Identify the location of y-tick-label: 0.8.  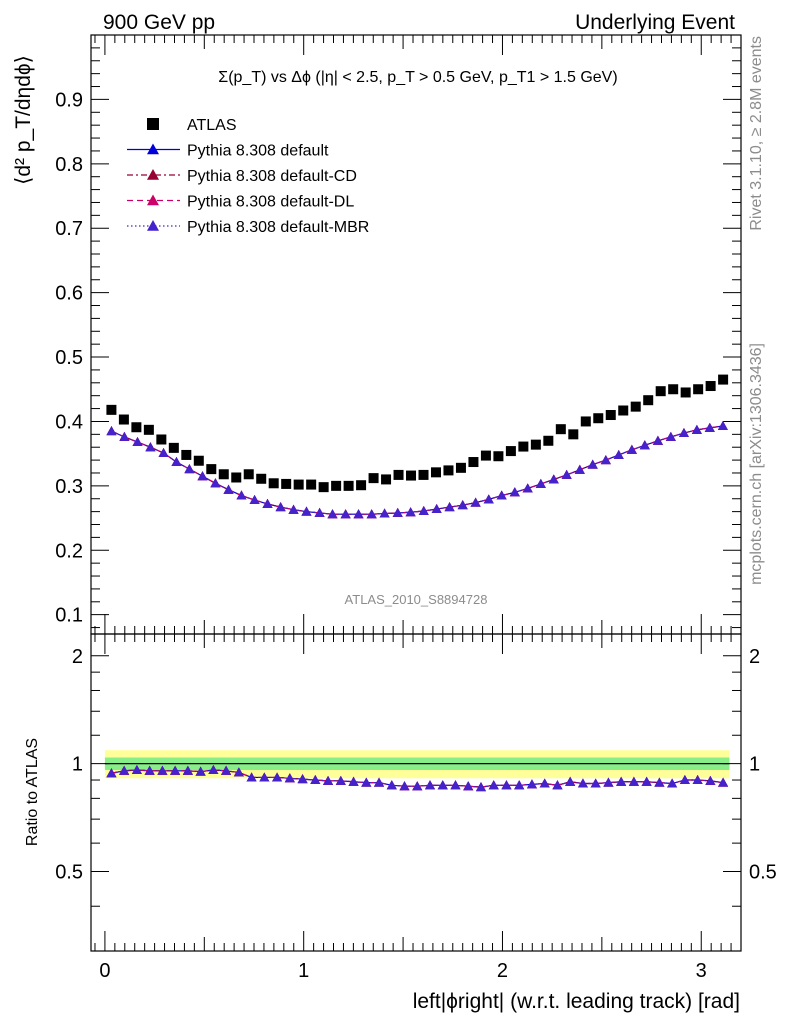
(69, 165).